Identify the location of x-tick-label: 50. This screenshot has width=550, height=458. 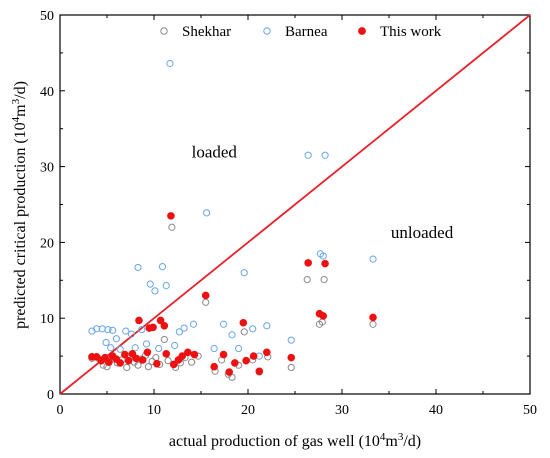
(530, 410).